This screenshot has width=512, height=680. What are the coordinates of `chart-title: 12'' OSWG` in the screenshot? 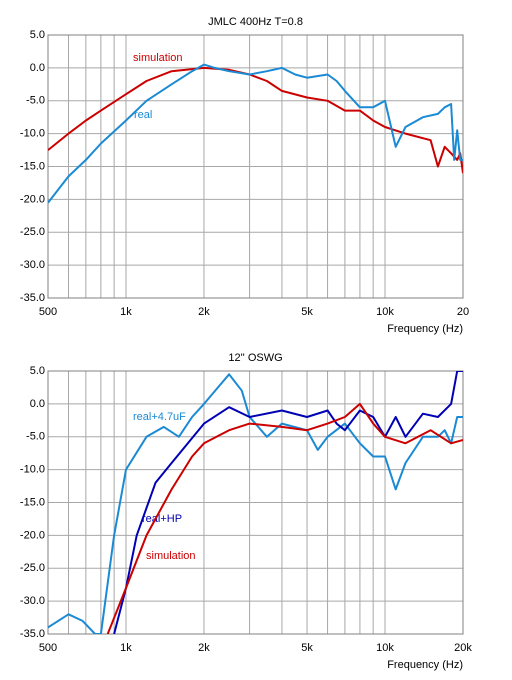 It's located at (255, 358).